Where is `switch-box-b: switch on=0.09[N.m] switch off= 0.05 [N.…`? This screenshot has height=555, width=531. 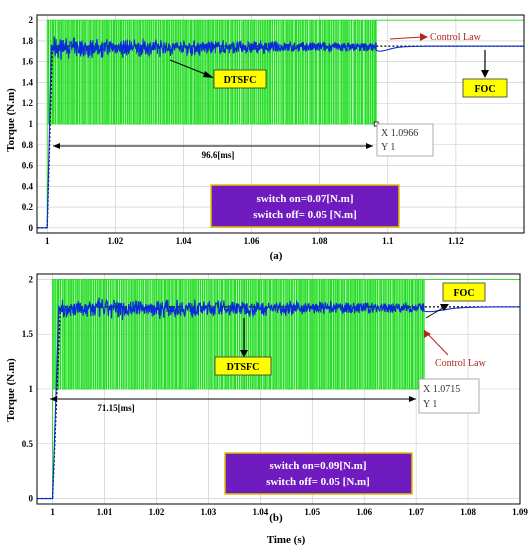
switch-box-b: switch on=0.09[N.m] switch off= 0.05 [N.… is located at coordinates (318, 473).